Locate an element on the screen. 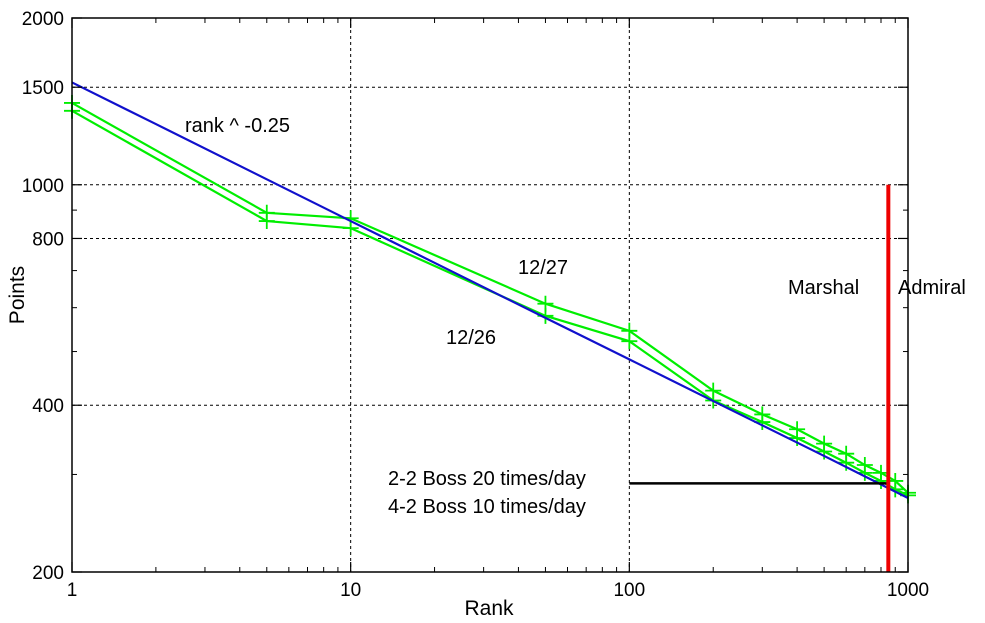 This screenshot has width=985, height=623. curve-label-rank-power: rank ^ -0.25 is located at coordinates (237, 126).